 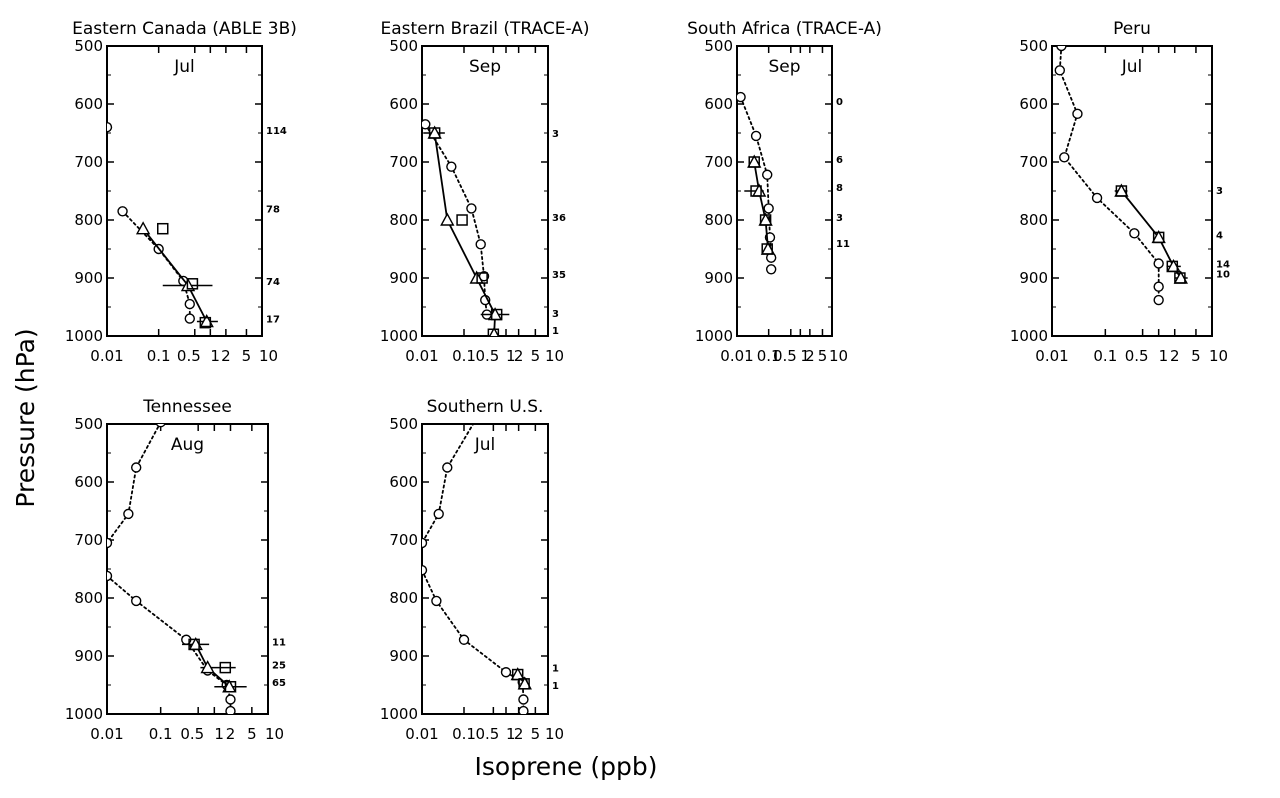 What do you see at coordinates (485, 29) in the screenshot?
I see `chart-title: Eastern Brazil (TRACE-A)` at bounding box center [485, 29].